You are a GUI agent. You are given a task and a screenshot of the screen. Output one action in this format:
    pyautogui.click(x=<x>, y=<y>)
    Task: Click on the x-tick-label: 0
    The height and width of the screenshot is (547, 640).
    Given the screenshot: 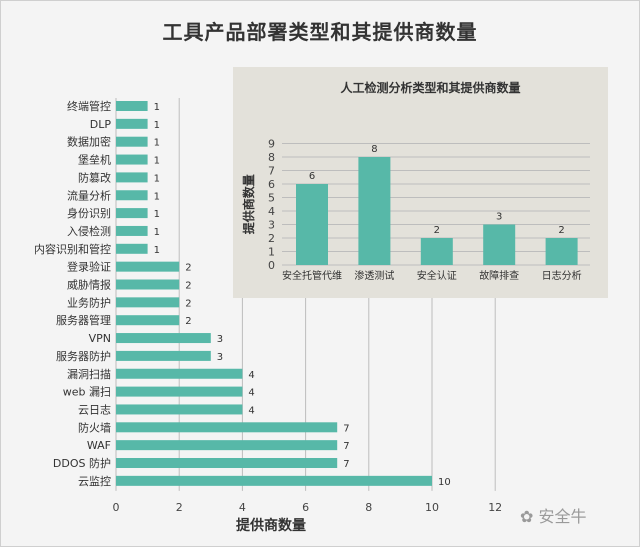 What is the action you would take?
    pyautogui.click(x=116, y=507)
    